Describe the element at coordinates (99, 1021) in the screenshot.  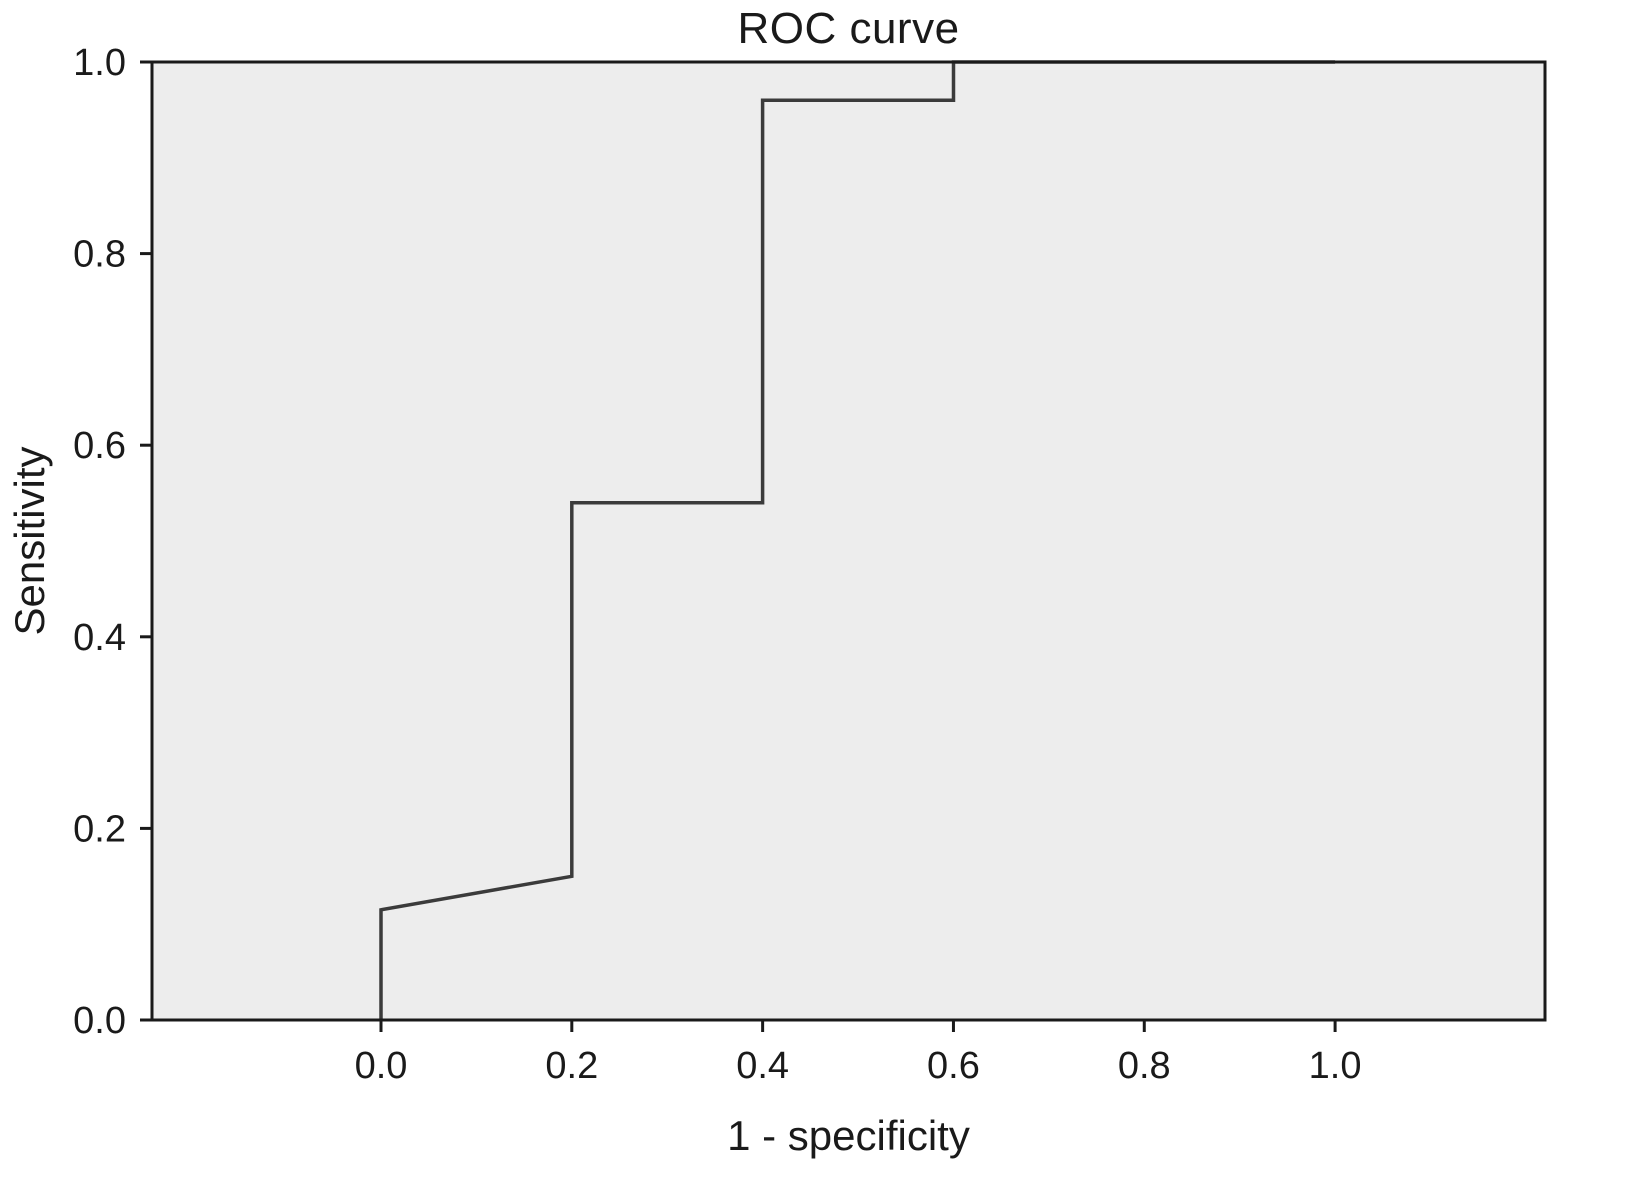
I see `y-tick-label: 0.0` at that location.